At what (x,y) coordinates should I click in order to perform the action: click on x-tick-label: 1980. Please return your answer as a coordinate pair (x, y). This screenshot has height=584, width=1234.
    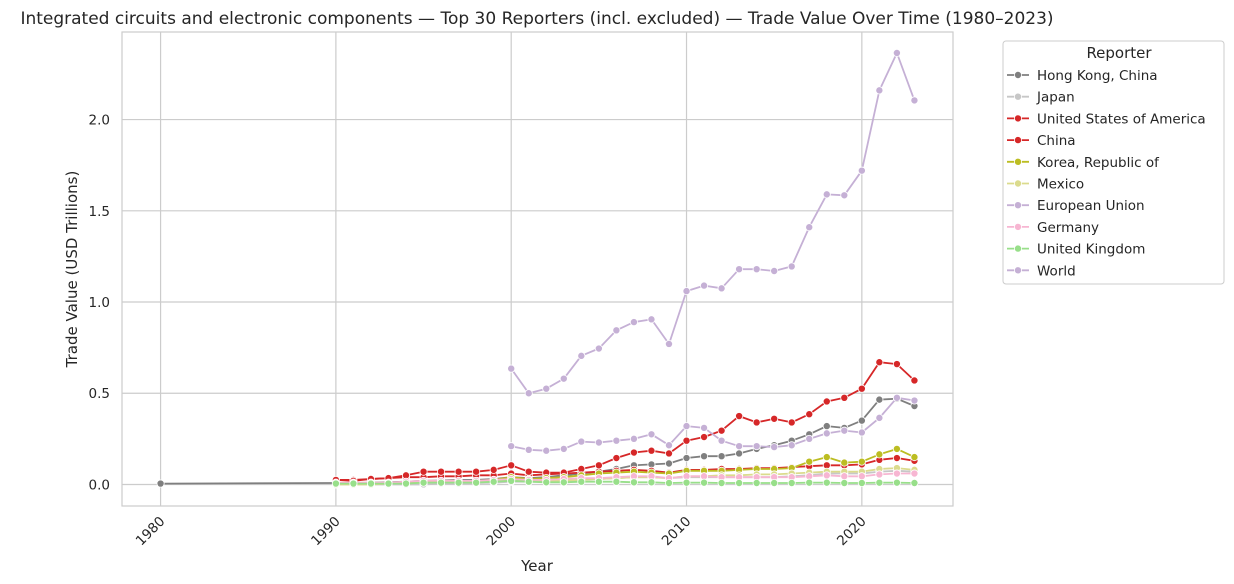
    Looking at the image, I should click on (151, 532).